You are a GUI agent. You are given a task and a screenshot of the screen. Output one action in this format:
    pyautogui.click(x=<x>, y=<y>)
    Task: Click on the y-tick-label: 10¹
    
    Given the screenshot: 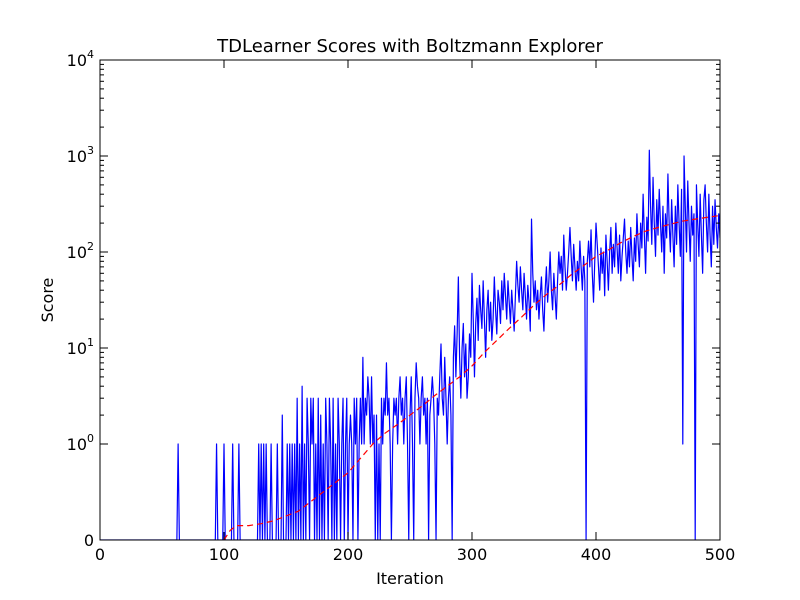 What is the action you would take?
    pyautogui.click(x=80, y=347)
    